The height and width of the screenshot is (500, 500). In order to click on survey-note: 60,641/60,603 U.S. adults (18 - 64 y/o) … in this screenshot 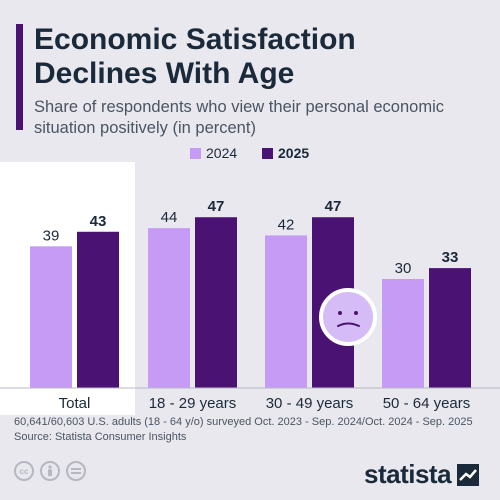, I will do `click(243, 422)`.